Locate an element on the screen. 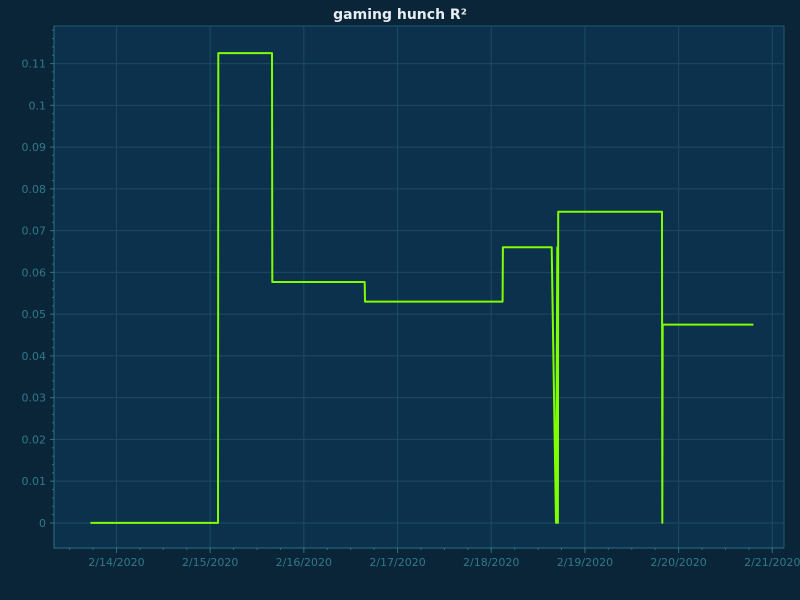 This screenshot has height=600, width=800. x-tick-label: 2/17/2020 is located at coordinates (397, 562).